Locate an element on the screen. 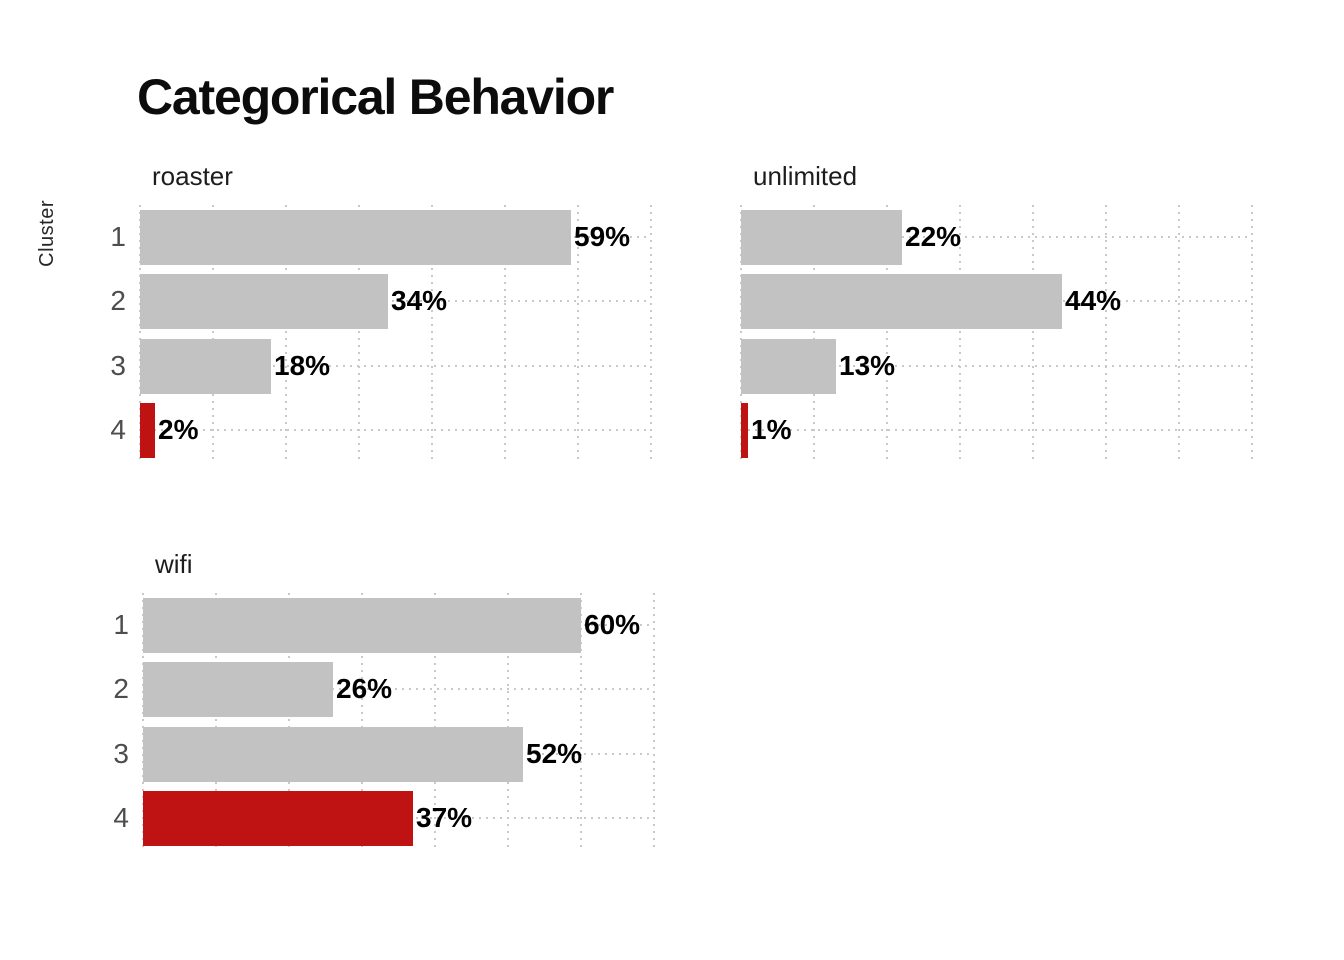  value-label-unlimited-cluster-2: 44% is located at coordinates (1093, 300).